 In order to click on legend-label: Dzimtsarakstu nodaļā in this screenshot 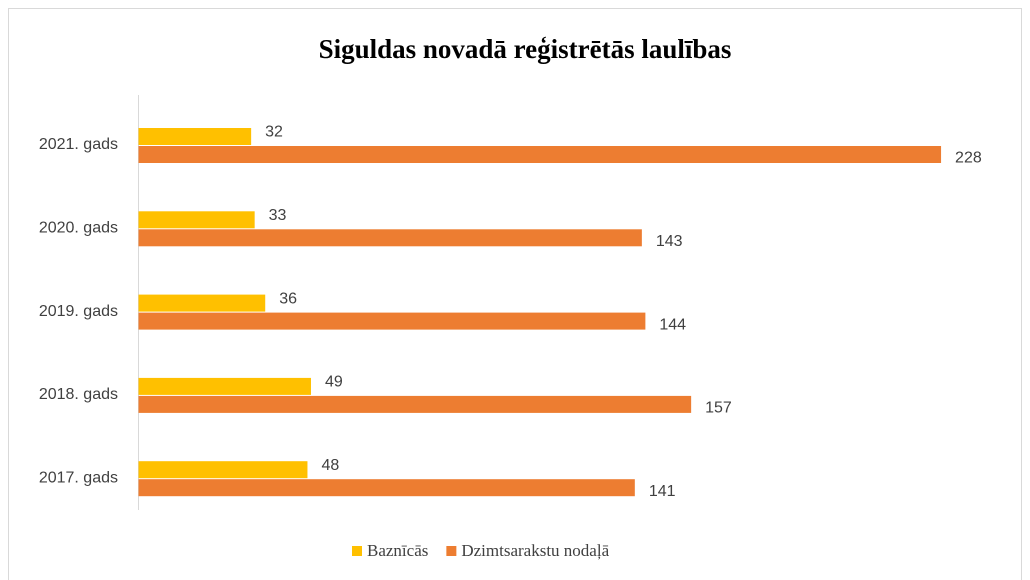, I will do `click(535, 550)`.